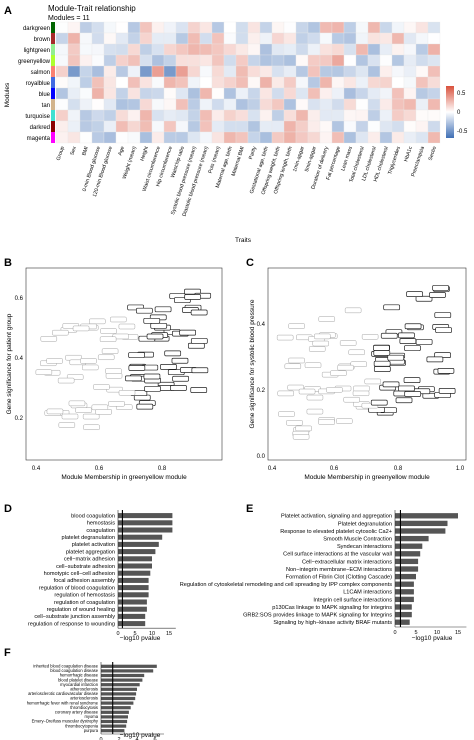  I want to click on bar-term-label: cell−substrate adhesion, so click(85, 567).